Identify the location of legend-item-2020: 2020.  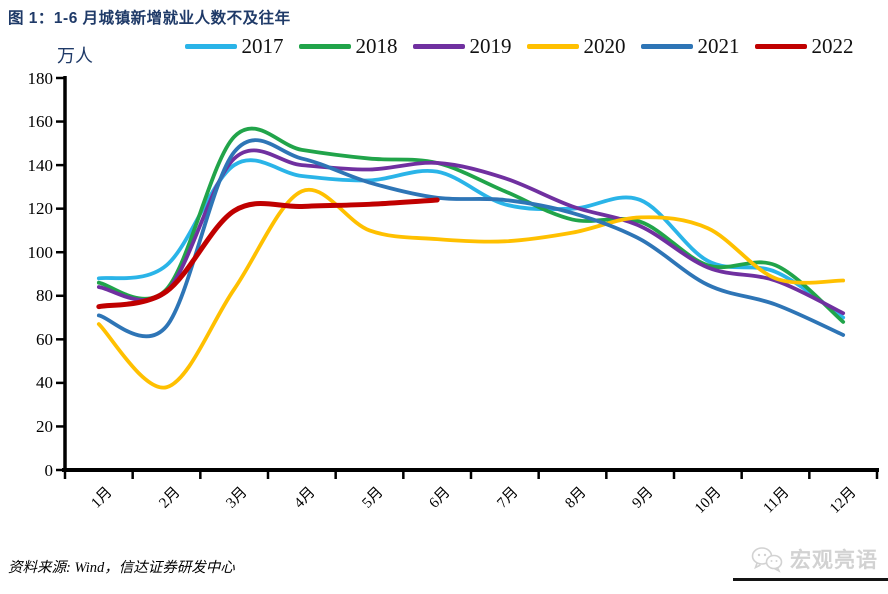
(576, 46).